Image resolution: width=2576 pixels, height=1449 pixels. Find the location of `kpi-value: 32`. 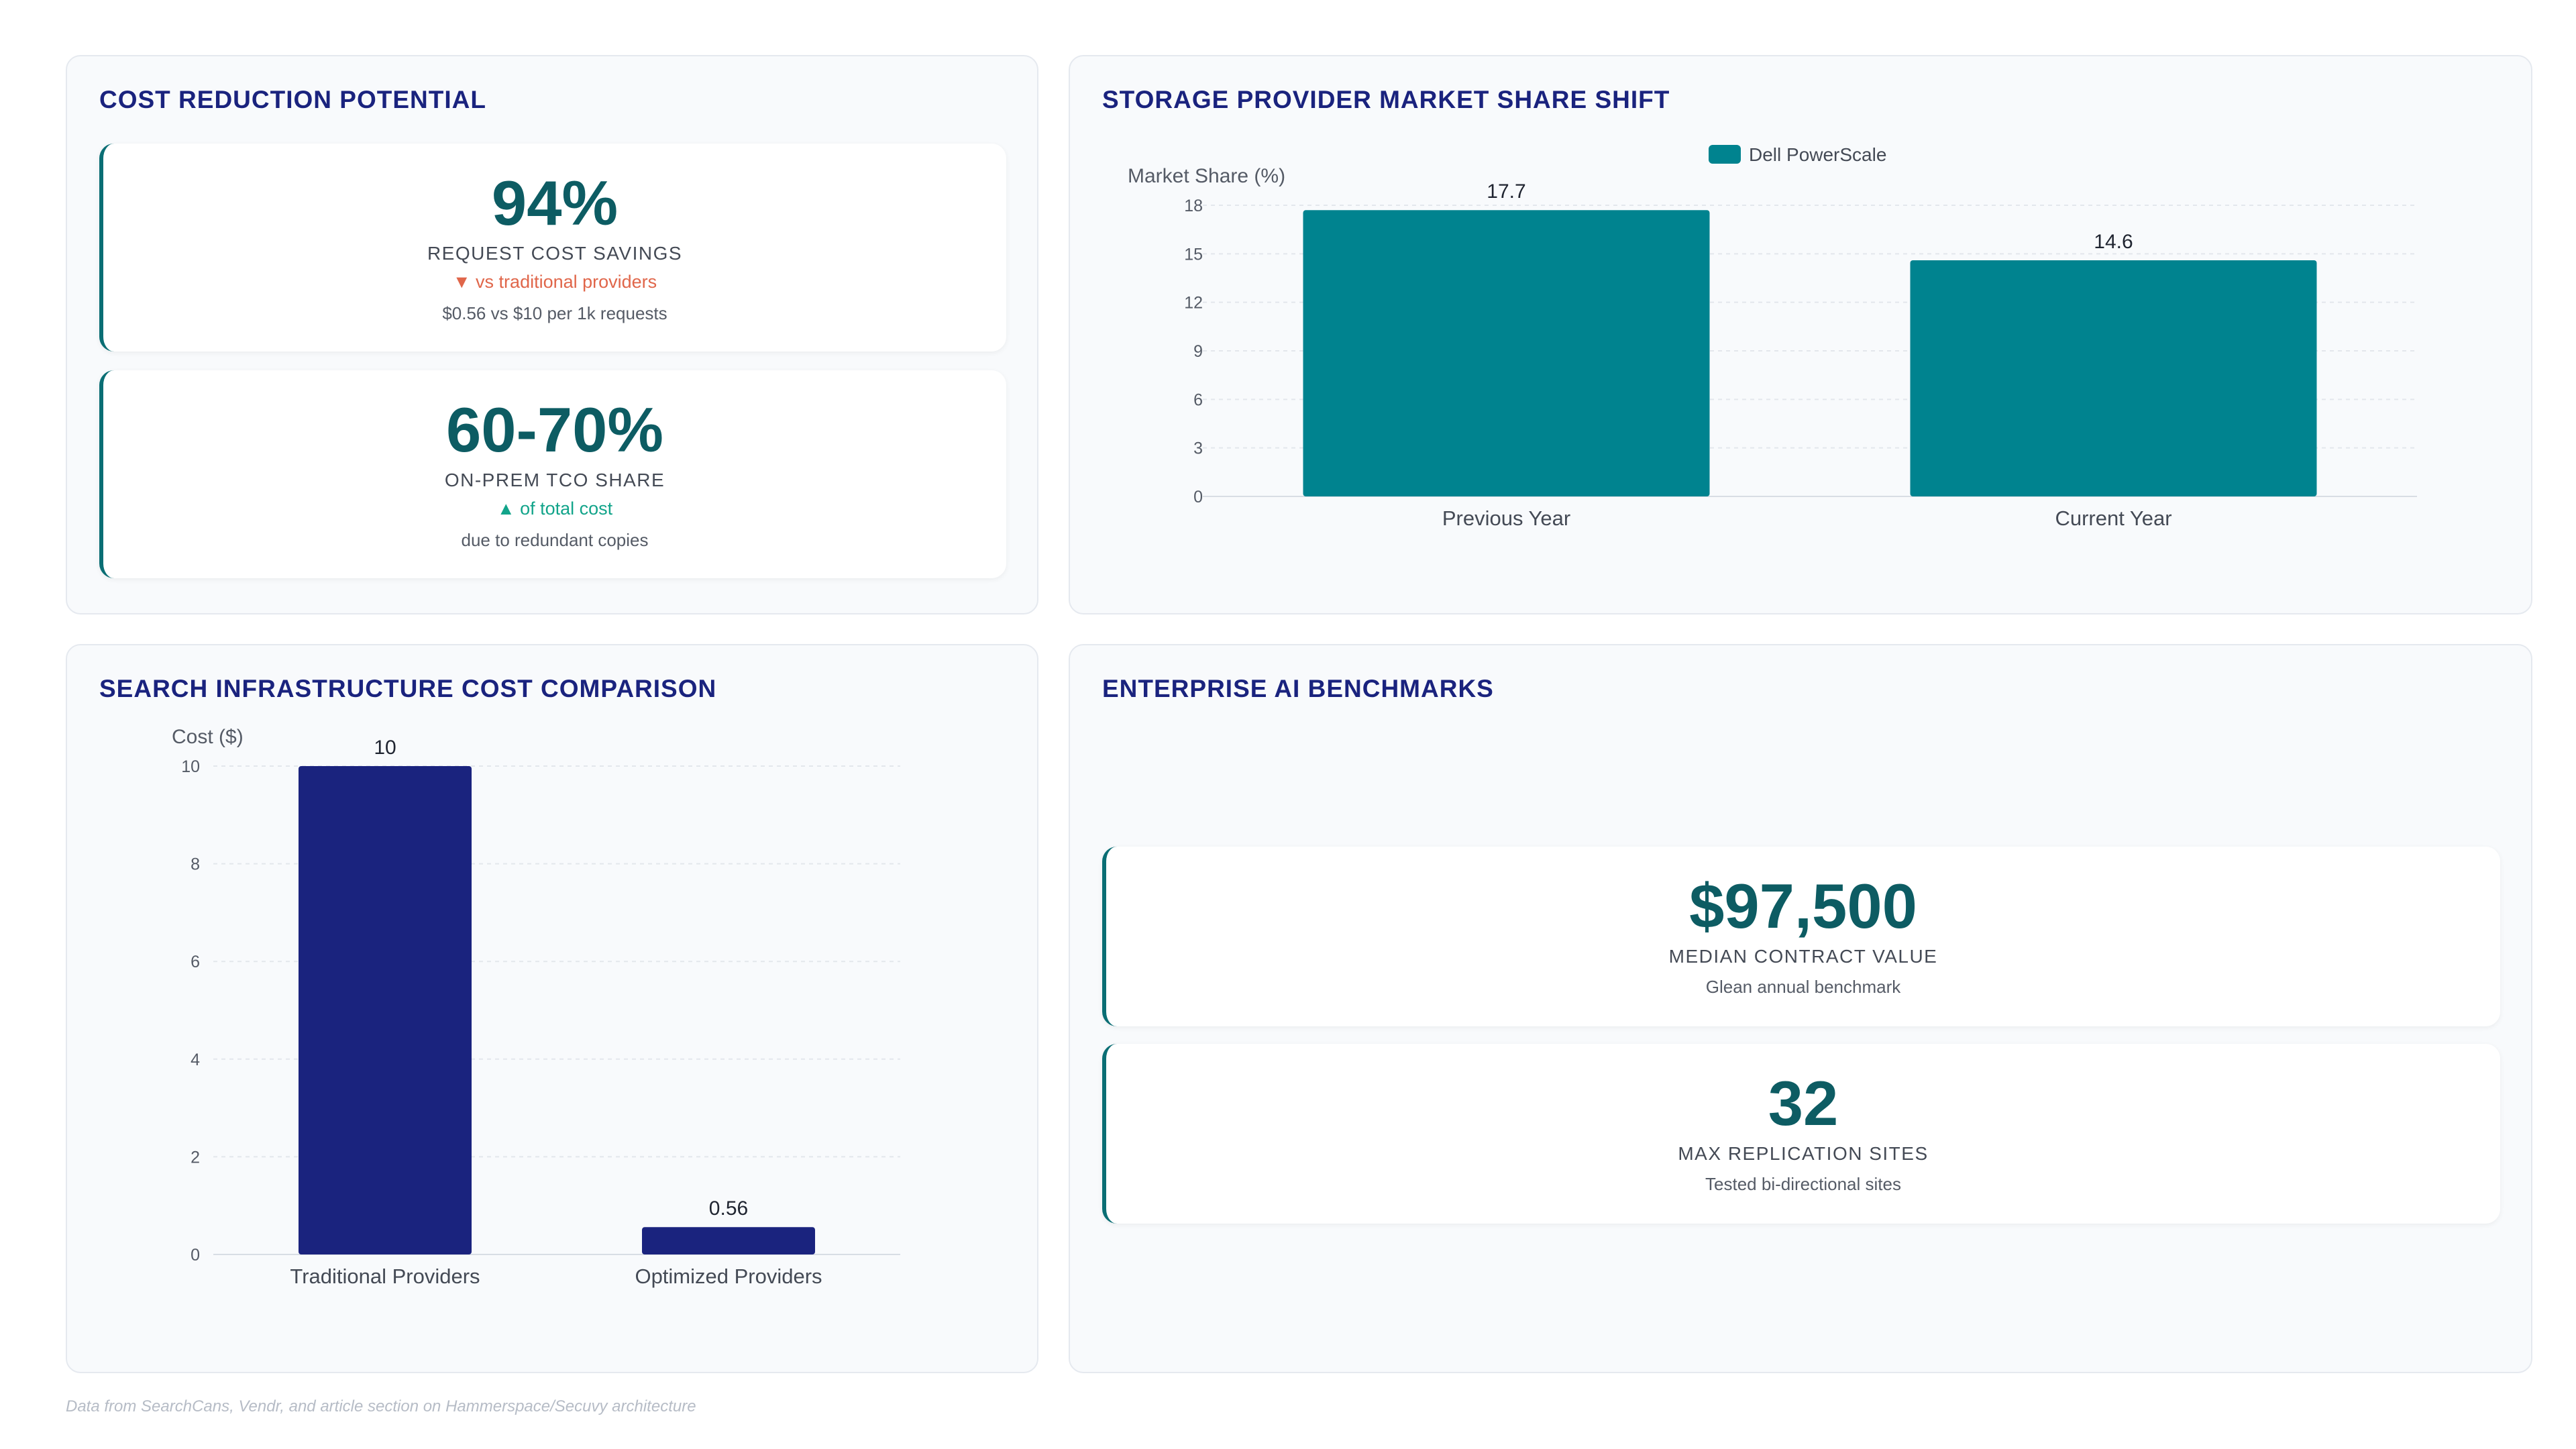

kpi-value: 32 is located at coordinates (1803, 1103).